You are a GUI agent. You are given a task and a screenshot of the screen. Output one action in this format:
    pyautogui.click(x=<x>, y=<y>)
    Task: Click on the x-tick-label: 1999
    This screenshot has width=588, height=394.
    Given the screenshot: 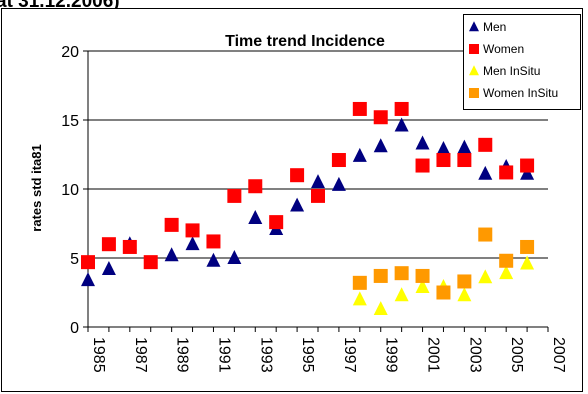 What is the action you would take?
    pyautogui.click(x=391, y=355)
    